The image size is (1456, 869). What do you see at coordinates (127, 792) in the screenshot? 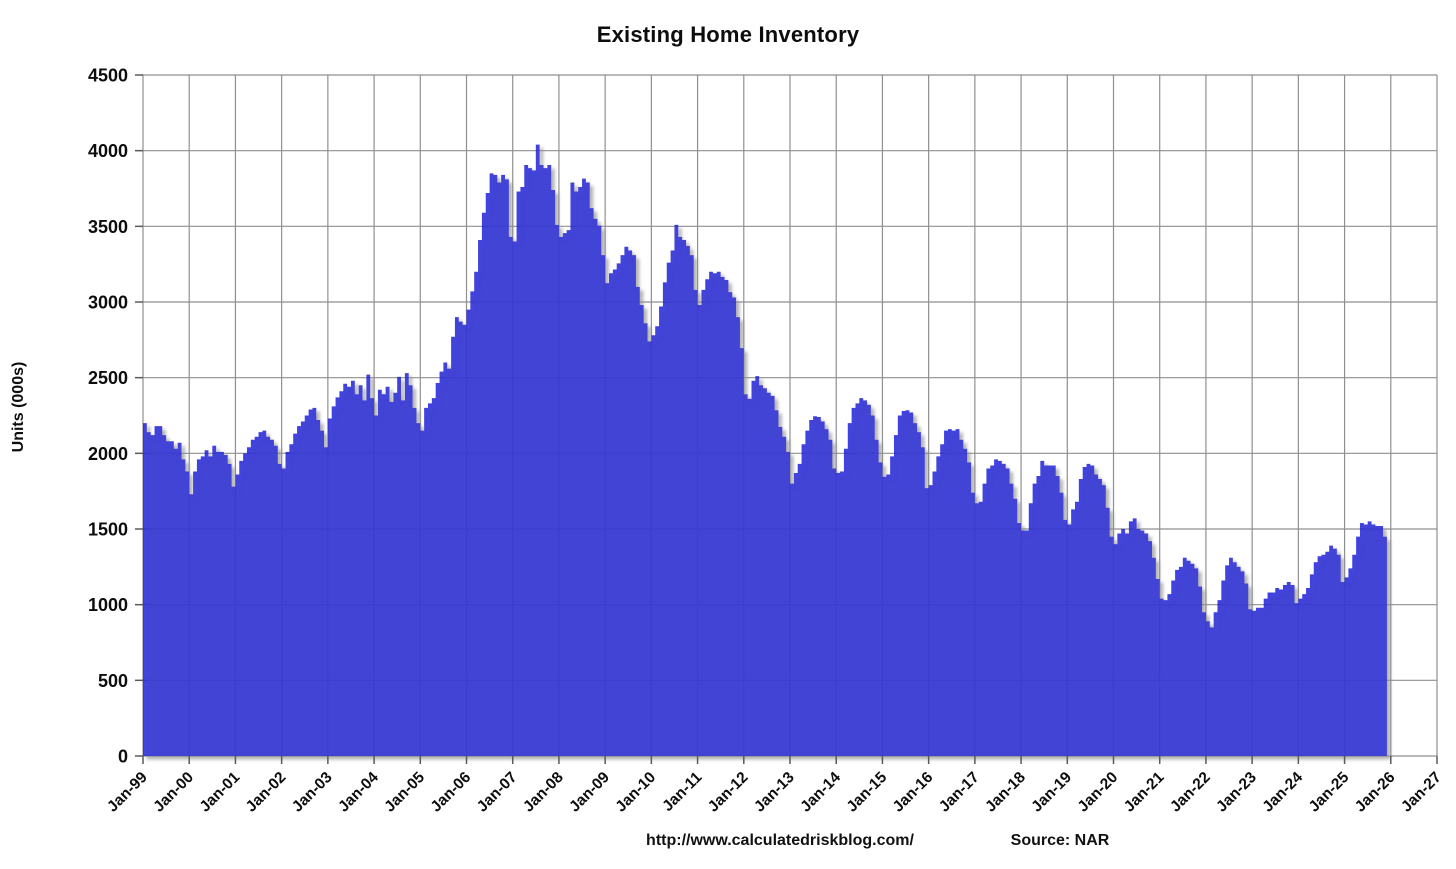
I see `x-tick-label: Jan-99` at bounding box center [127, 792].